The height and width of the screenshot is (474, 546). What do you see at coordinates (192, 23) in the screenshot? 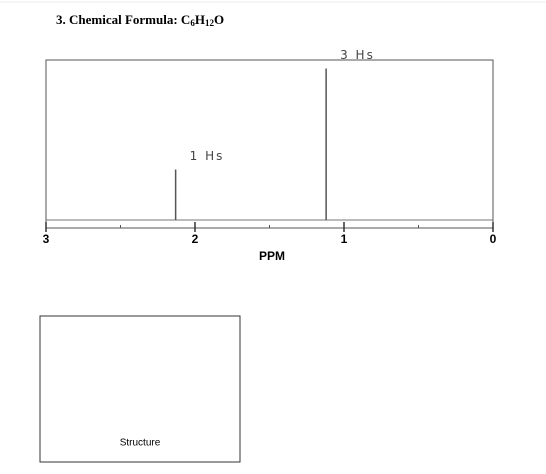
I see `formula-subscript: 6` at bounding box center [192, 23].